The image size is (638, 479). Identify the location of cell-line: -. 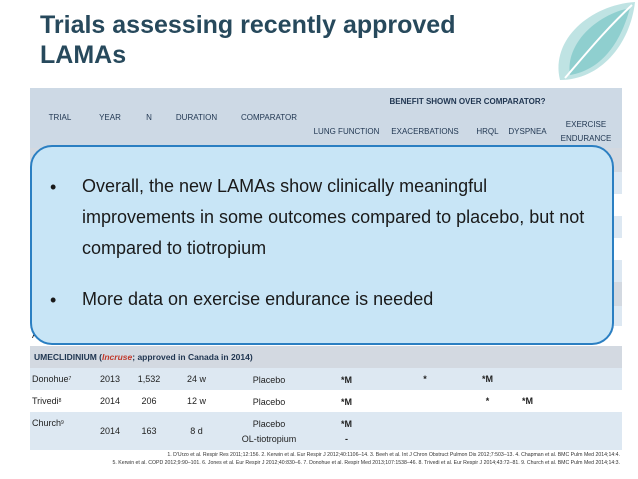
(346, 439).